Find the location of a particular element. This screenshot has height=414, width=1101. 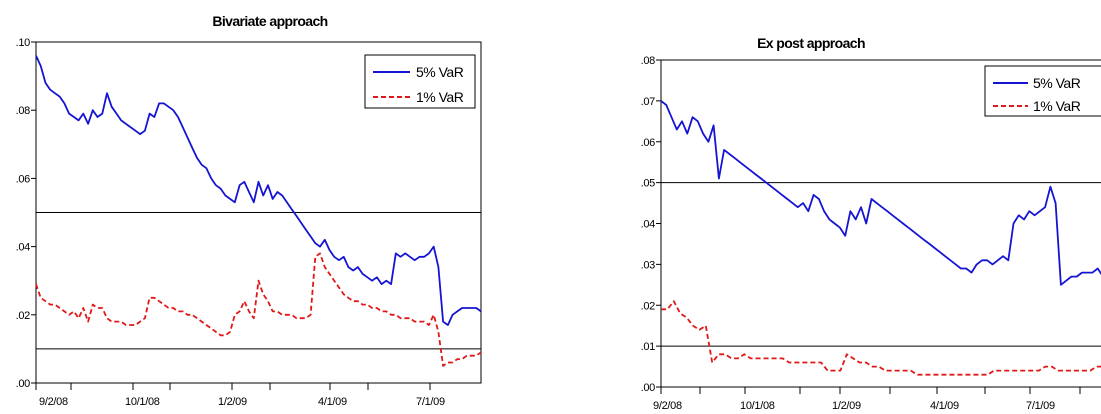

reference-lines is located at coordinates (258, 281).